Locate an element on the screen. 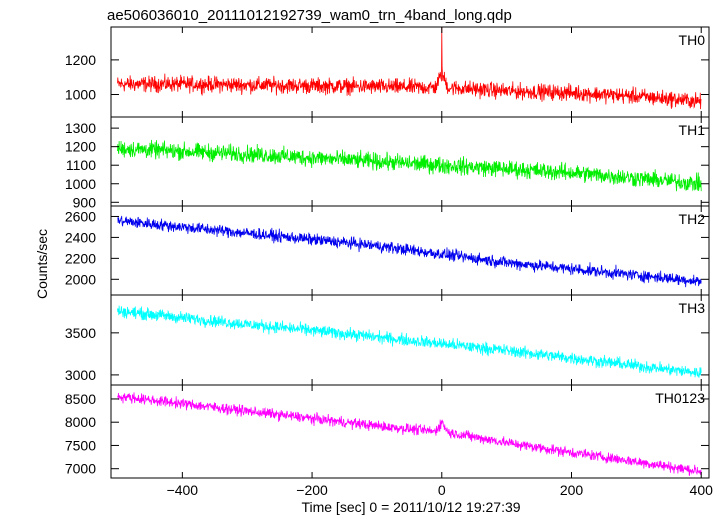 This screenshot has width=719, height=516. series-th1 is located at coordinates (409, 165).